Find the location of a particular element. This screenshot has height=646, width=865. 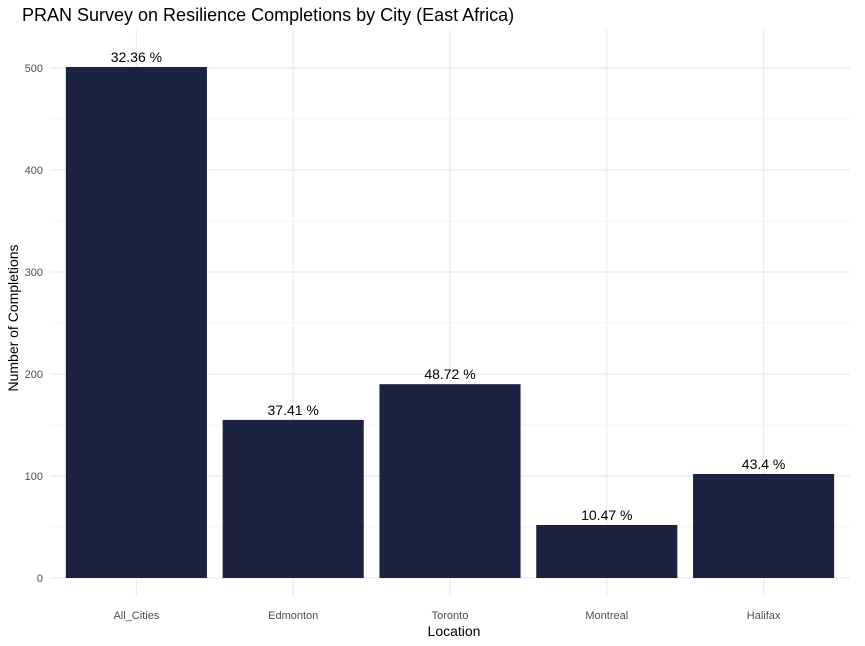

bar-all-cities is located at coordinates (136, 322).